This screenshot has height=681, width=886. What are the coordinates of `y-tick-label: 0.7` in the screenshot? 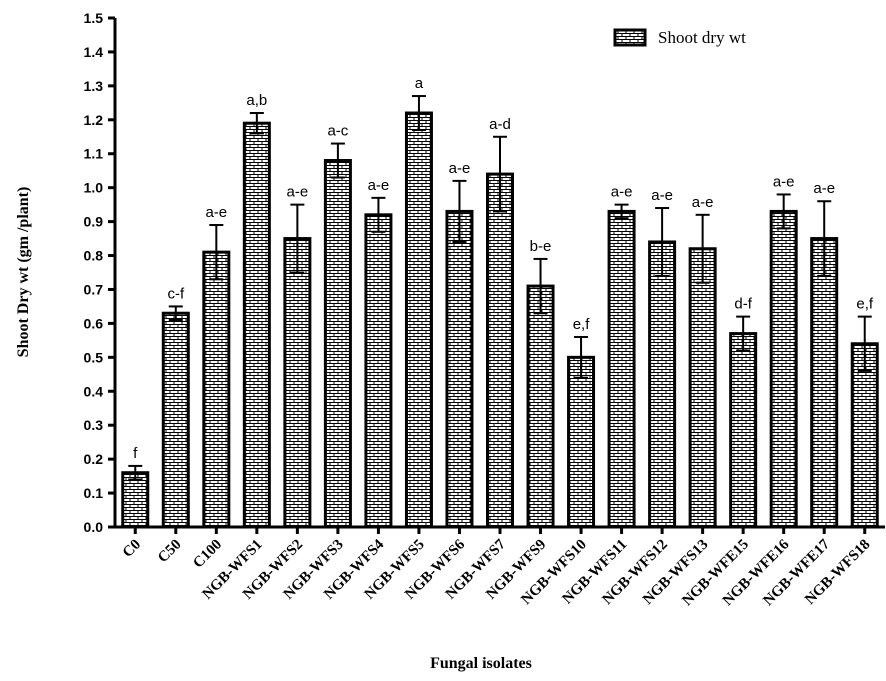 It's located at (94, 289).